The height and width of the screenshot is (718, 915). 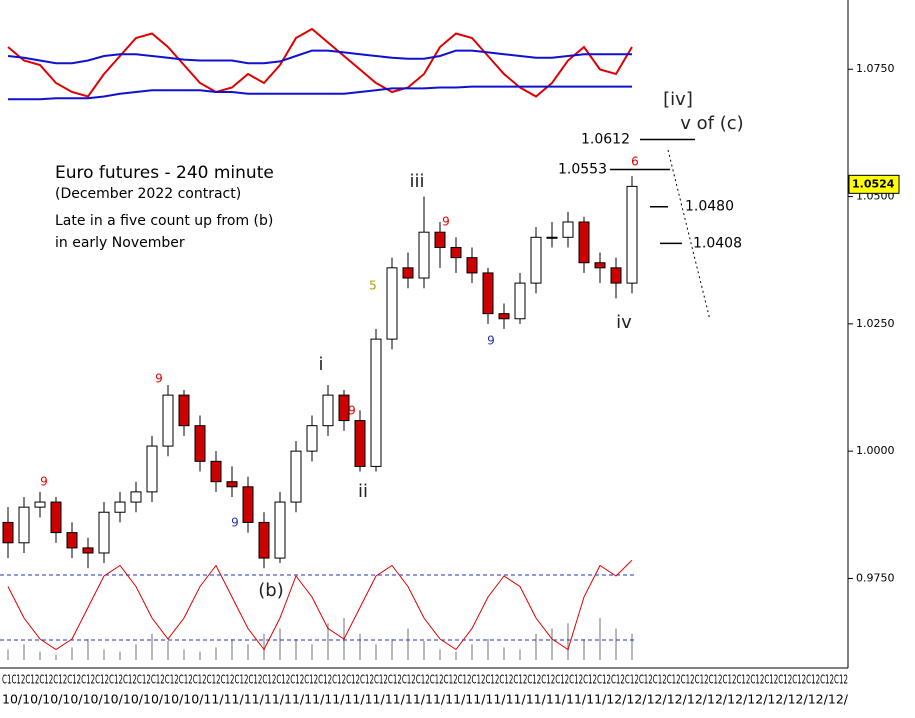 What do you see at coordinates (363, 491) in the screenshot?
I see `wave-label: ii` at bounding box center [363, 491].